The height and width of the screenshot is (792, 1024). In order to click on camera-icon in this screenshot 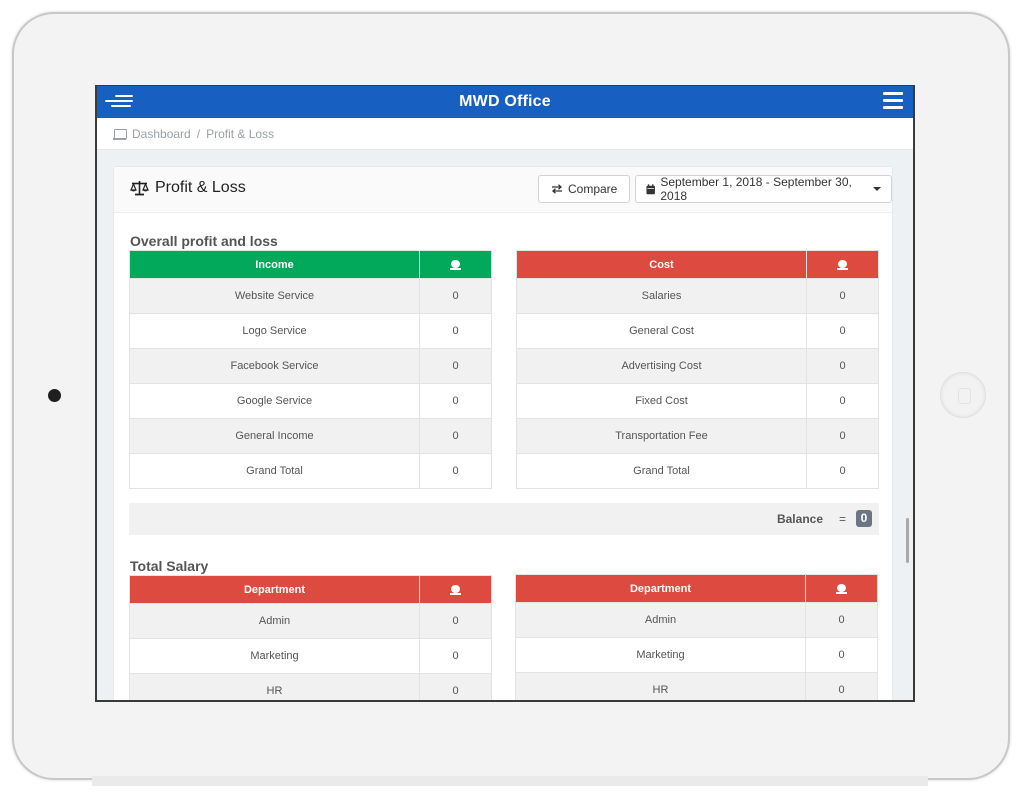, I will do `click(54, 395)`.